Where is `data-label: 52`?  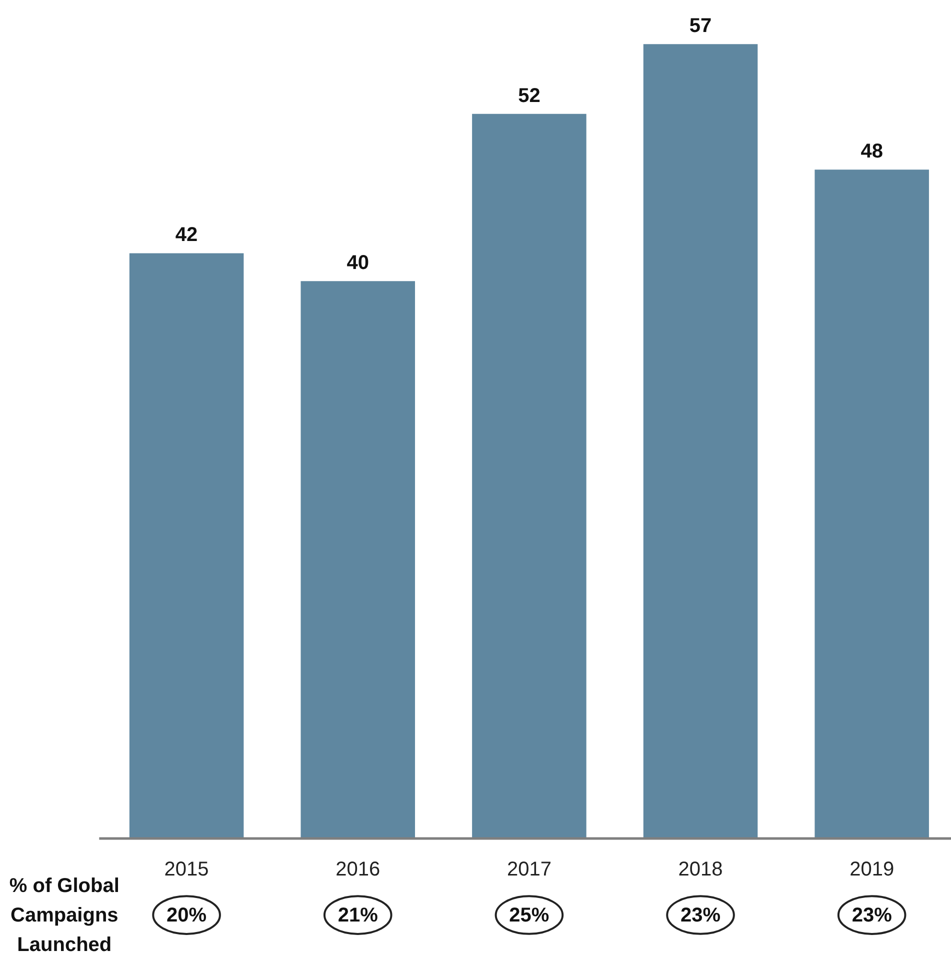
data-label: 52 is located at coordinates (529, 95).